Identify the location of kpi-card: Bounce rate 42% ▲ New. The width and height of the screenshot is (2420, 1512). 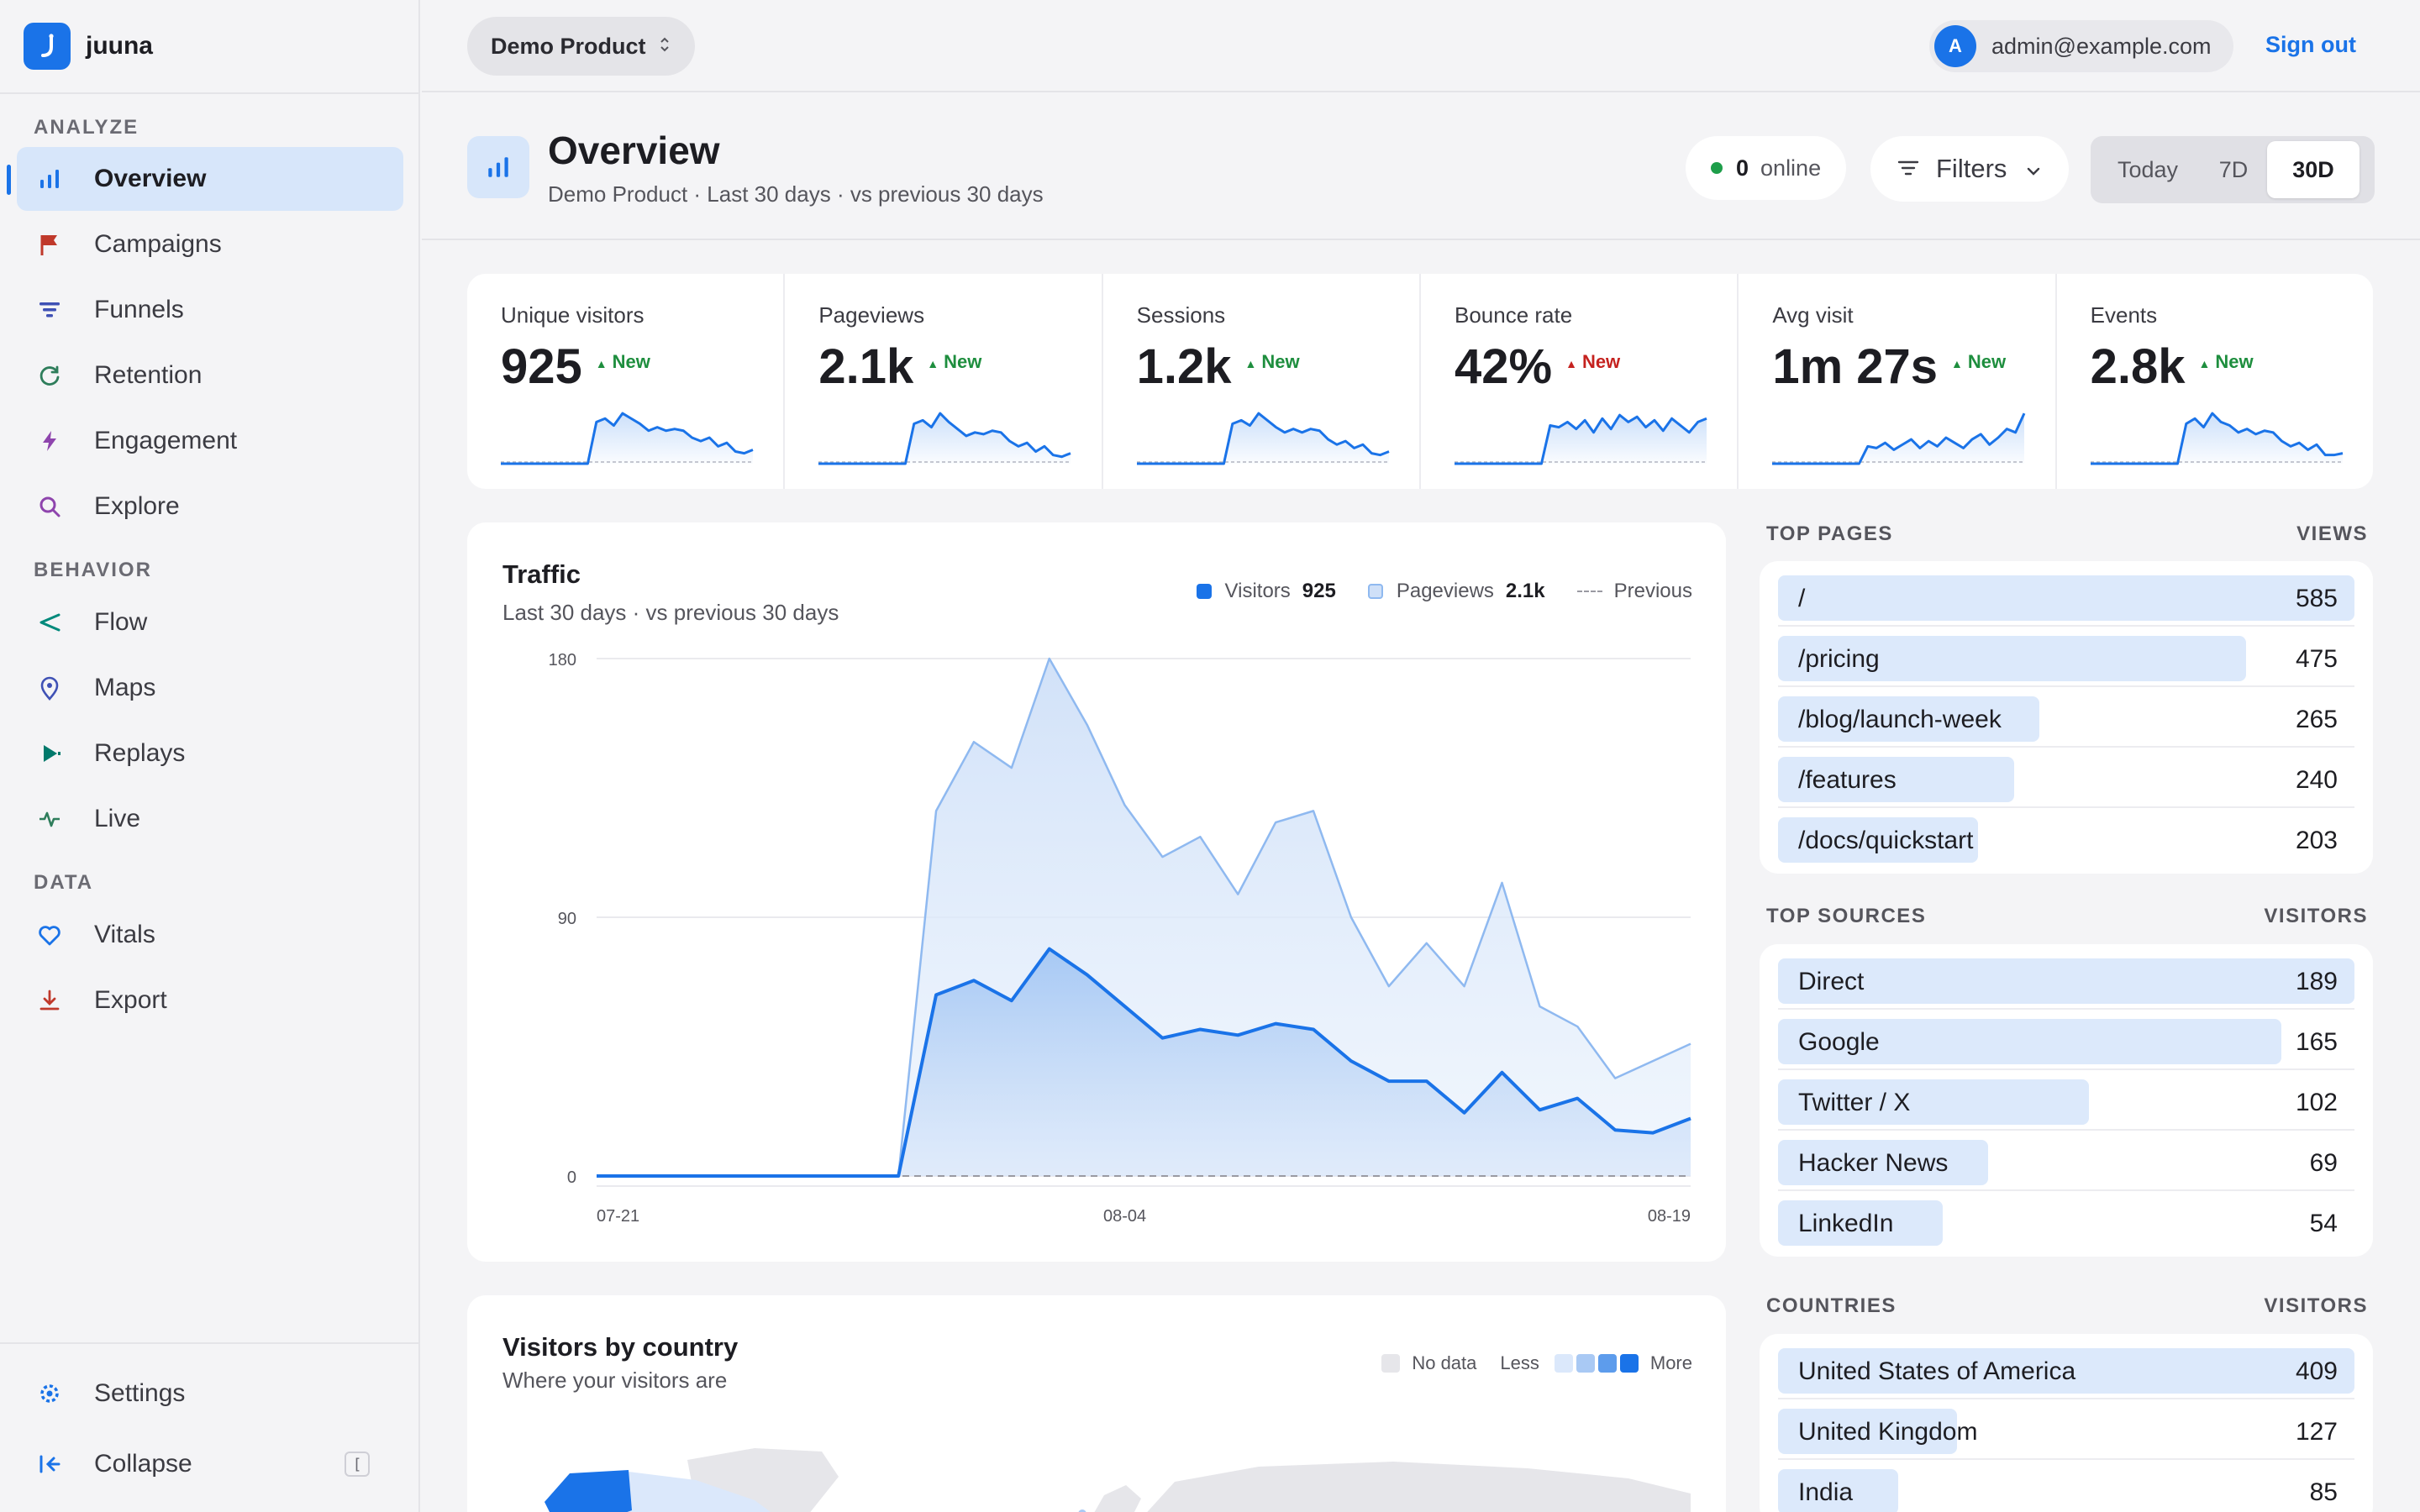
(1580, 381).